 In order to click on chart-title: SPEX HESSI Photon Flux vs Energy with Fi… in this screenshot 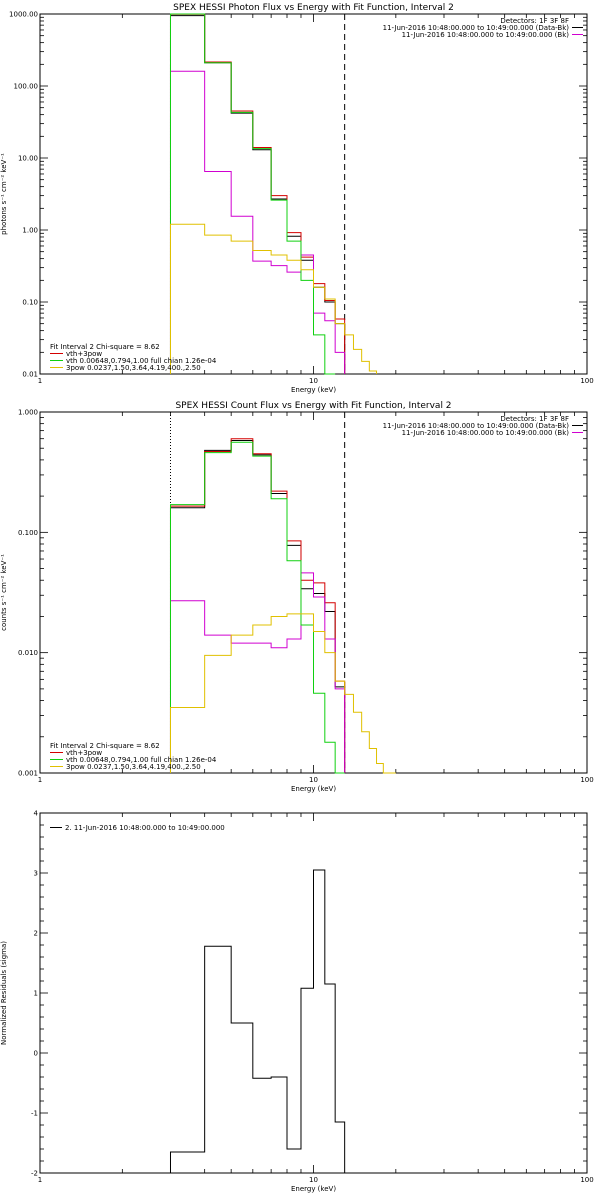, I will do `click(313, 8)`.